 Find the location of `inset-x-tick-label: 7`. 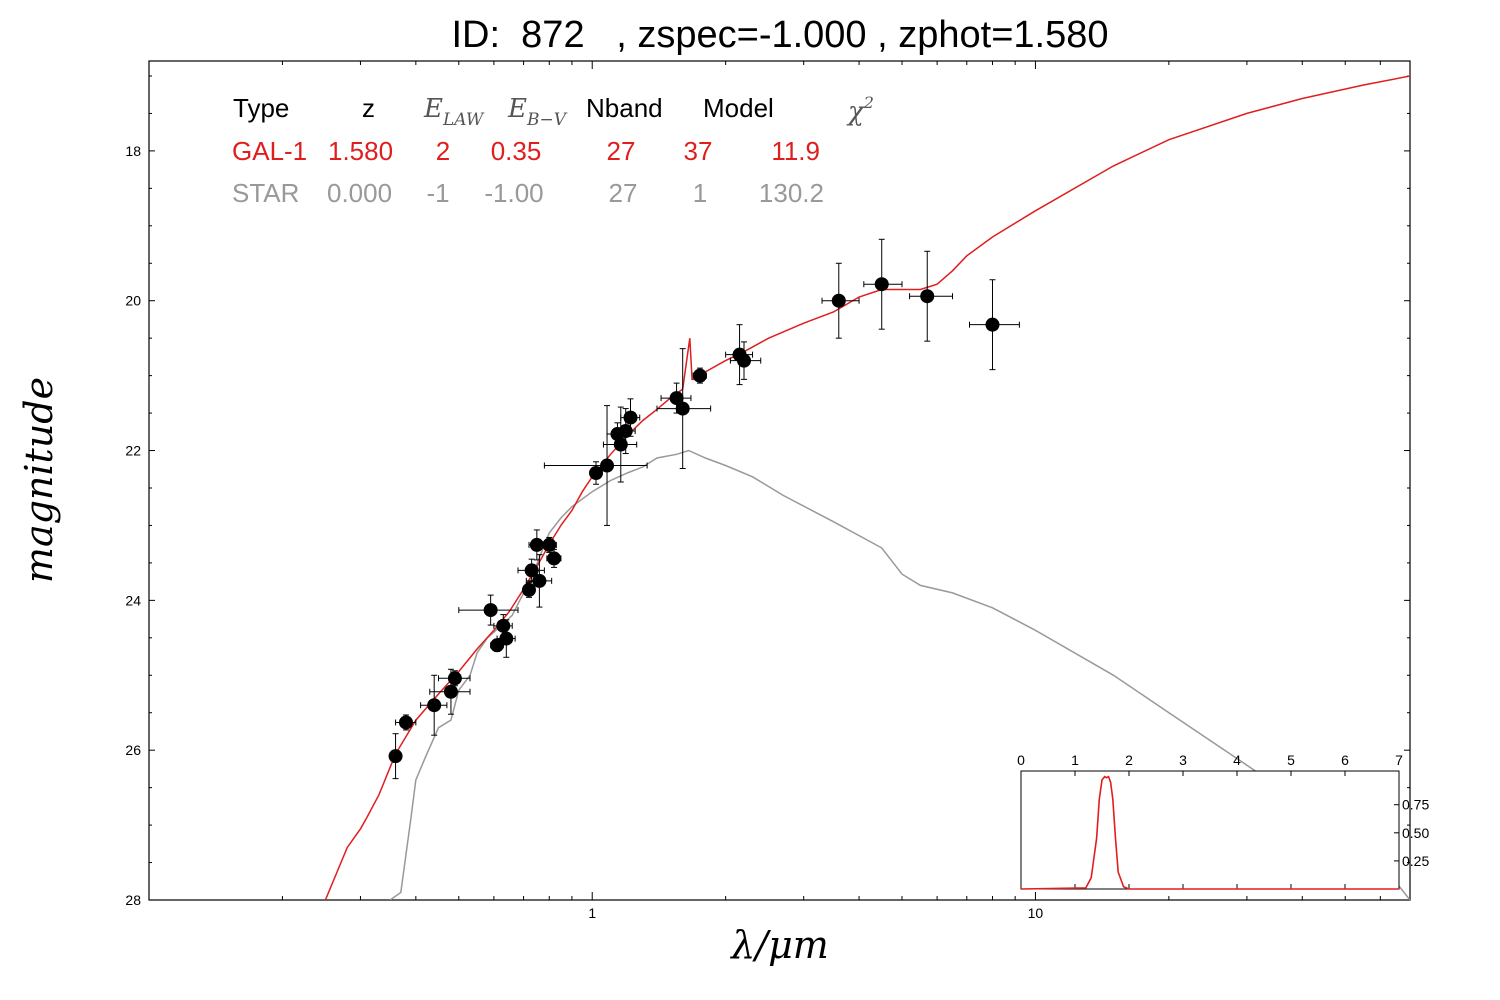

inset-x-tick-label: 7 is located at coordinates (1399, 760).